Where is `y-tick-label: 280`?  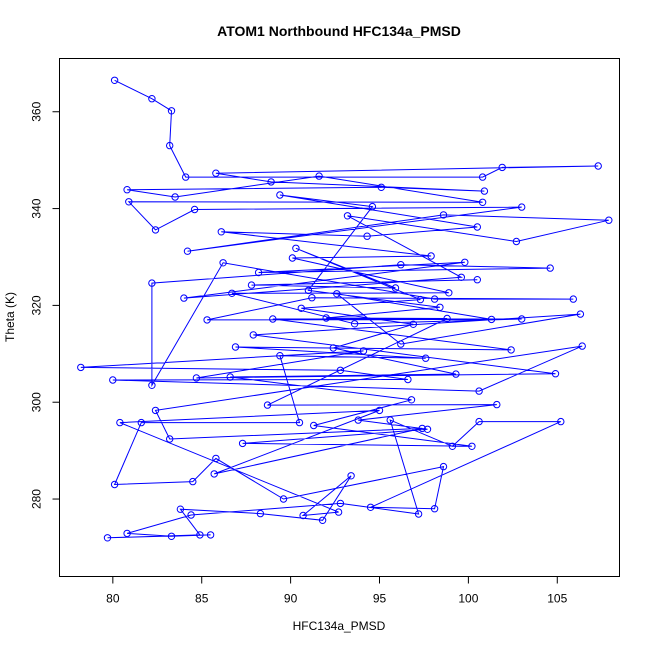
y-tick-label: 280 is located at coordinates (37, 499).